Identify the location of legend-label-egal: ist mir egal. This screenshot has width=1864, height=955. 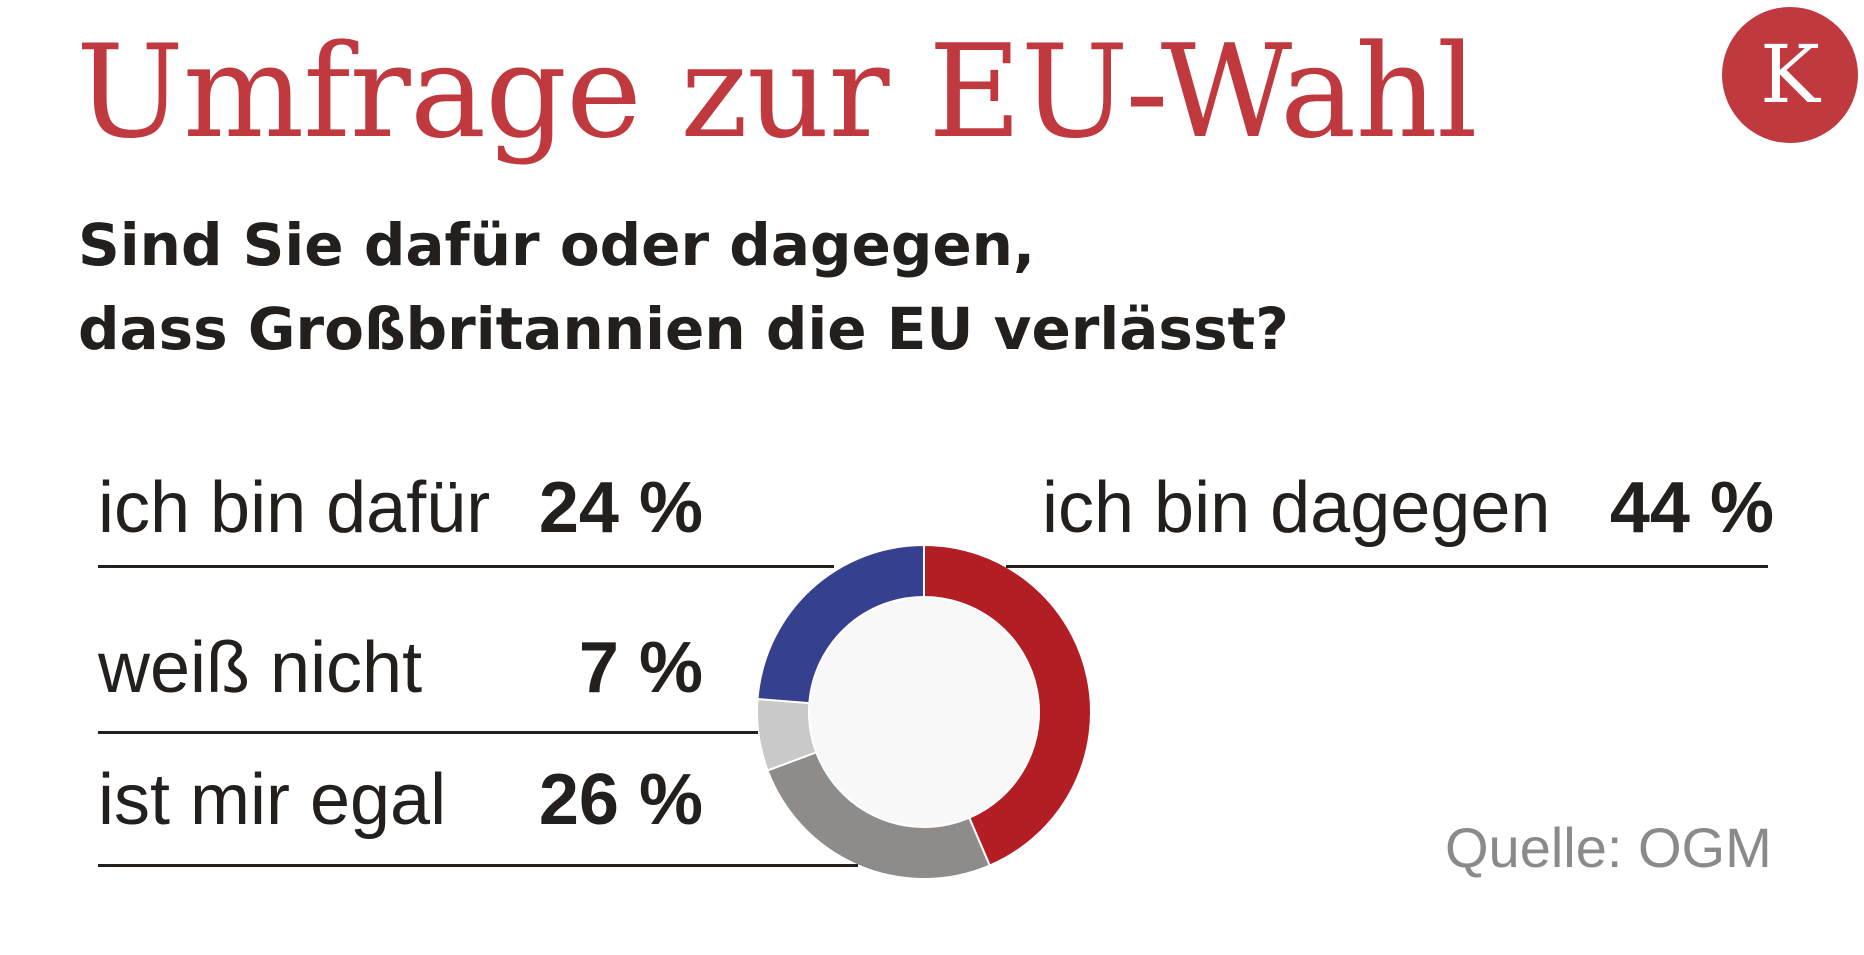
(272, 800).